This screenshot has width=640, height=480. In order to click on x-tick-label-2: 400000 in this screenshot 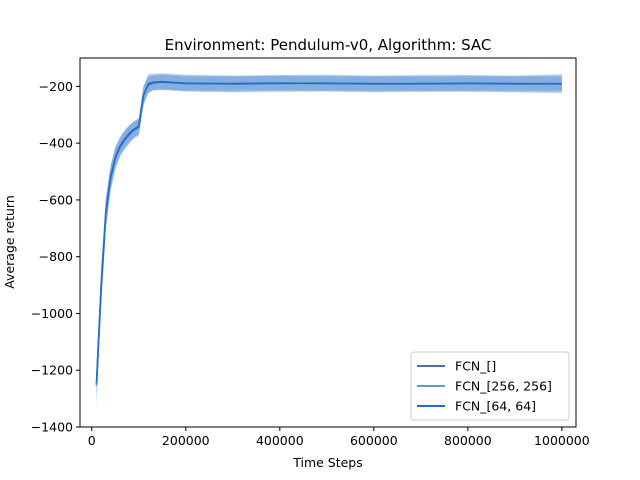, I will do `click(280, 440)`.